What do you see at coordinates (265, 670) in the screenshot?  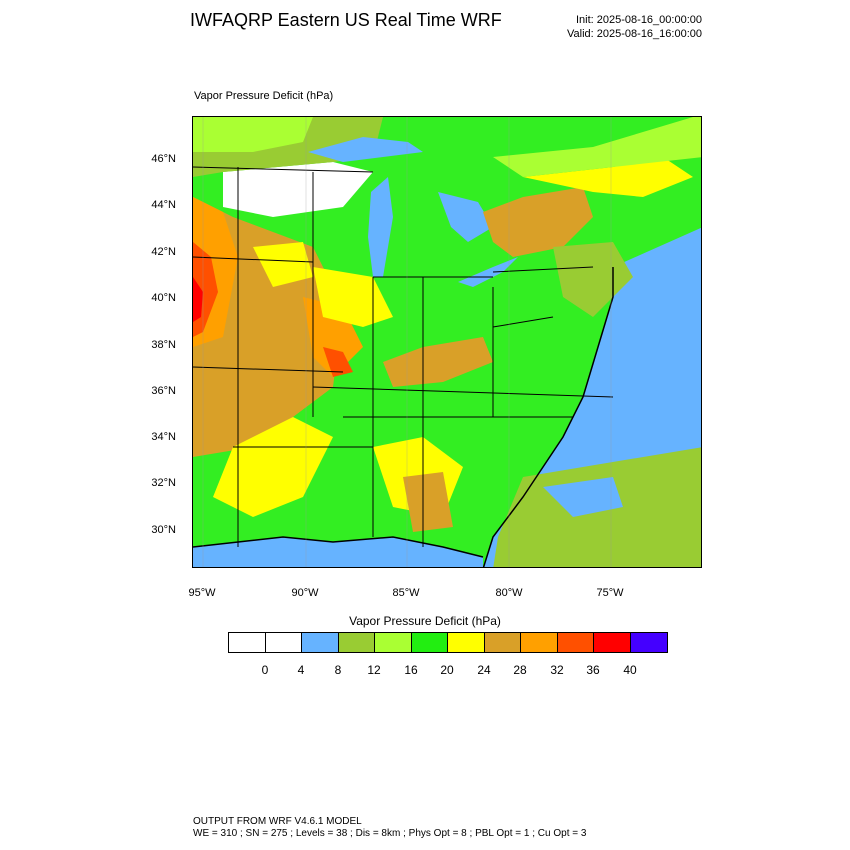 I see `colorbar-tick: 0` at bounding box center [265, 670].